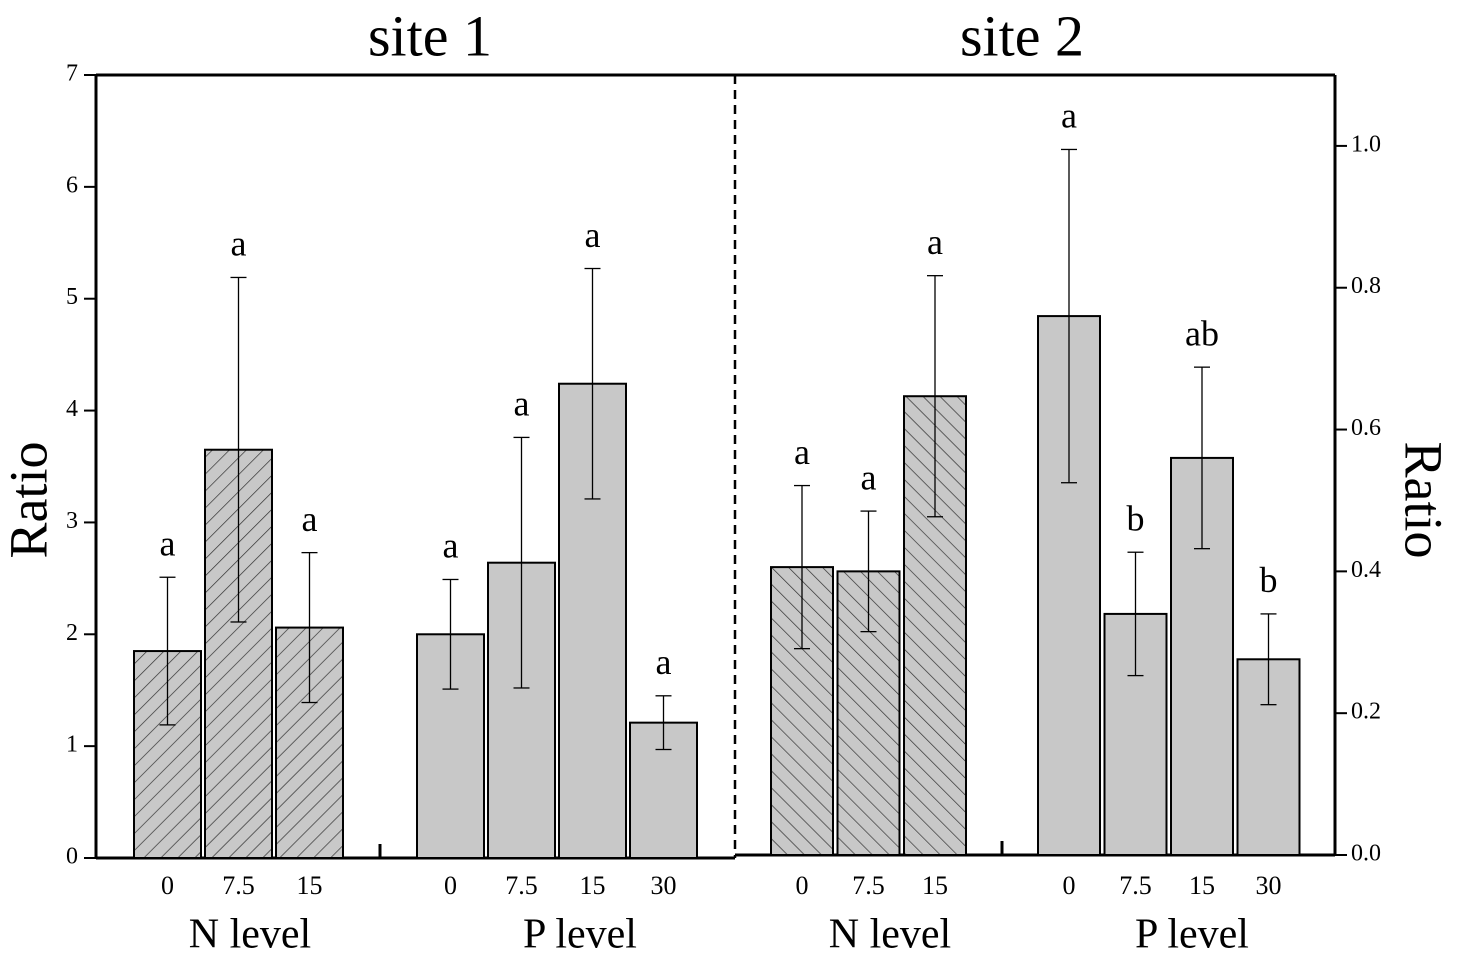  I want to click on chart-title: site 2, so click(1022, 35).